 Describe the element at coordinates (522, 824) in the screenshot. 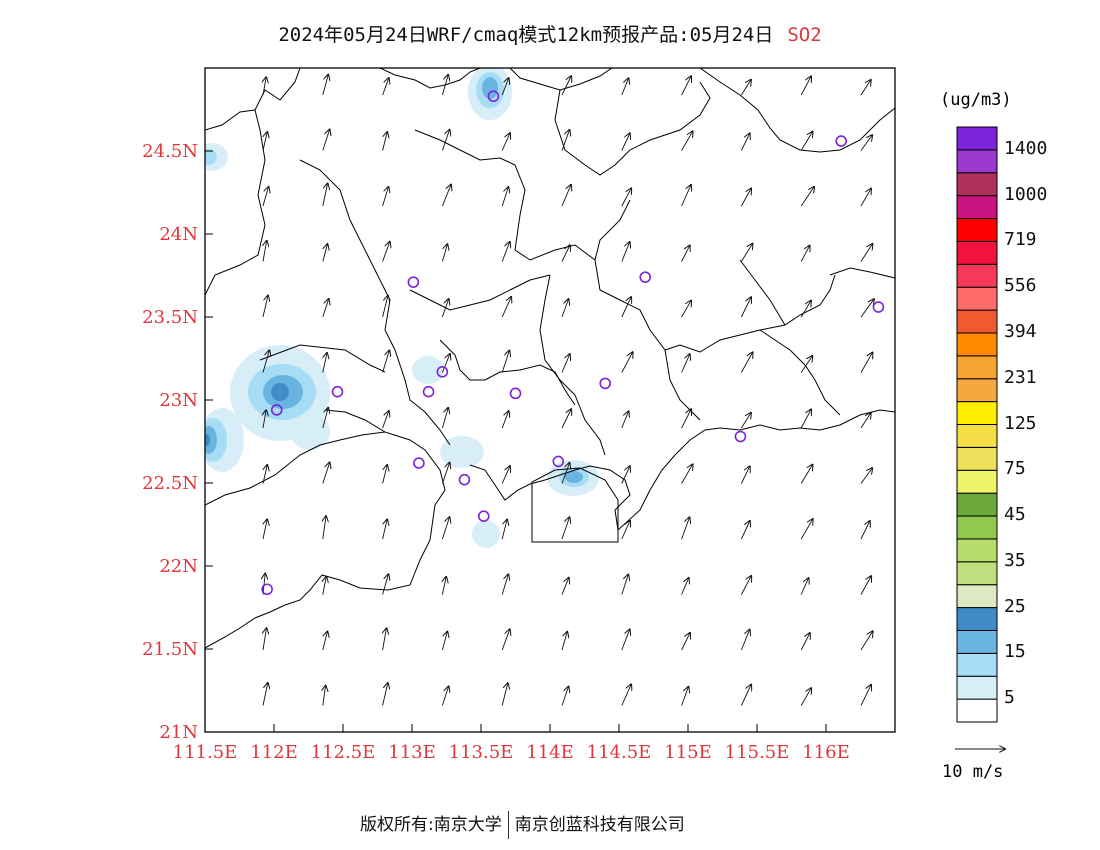

I see `copyright-footer: 版权所有:南京大学 南京创蓝科技有限公司` at that location.